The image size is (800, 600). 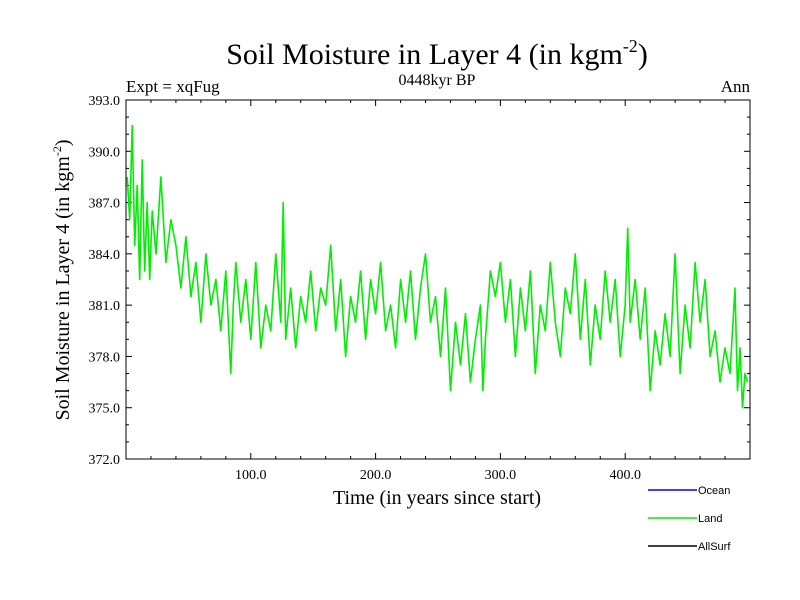 I want to click on legend-label-ocean: Ocean, so click(x=714, y=491).